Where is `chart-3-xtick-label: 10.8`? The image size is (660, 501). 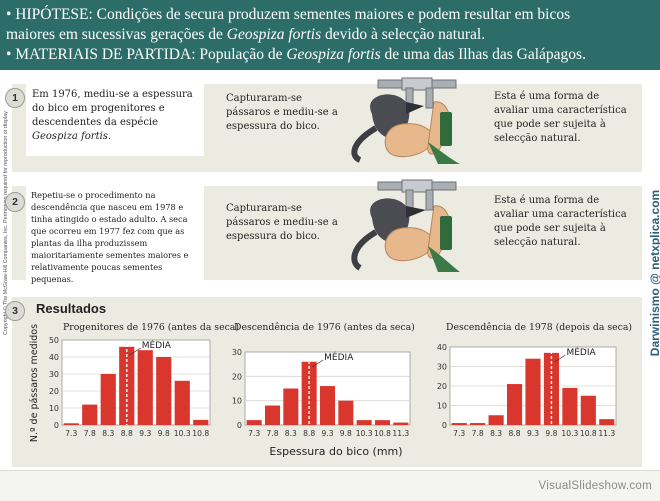 chart-3-xtick-label: 10.8 is located at coordinates (588, 433).